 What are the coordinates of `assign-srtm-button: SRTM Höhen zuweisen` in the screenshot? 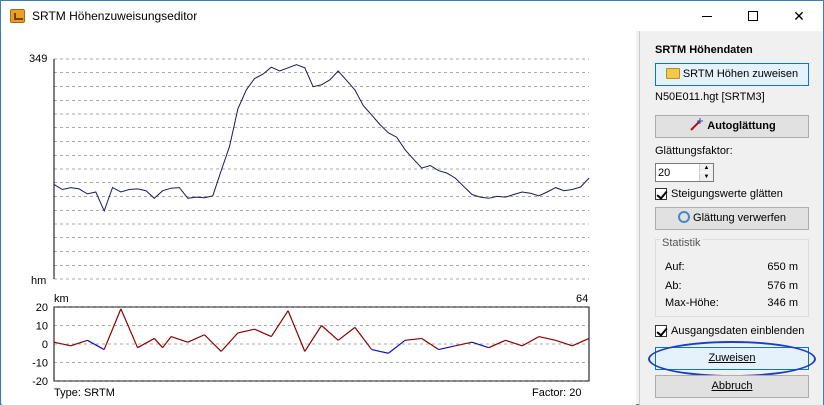 It's located at (732, 74).